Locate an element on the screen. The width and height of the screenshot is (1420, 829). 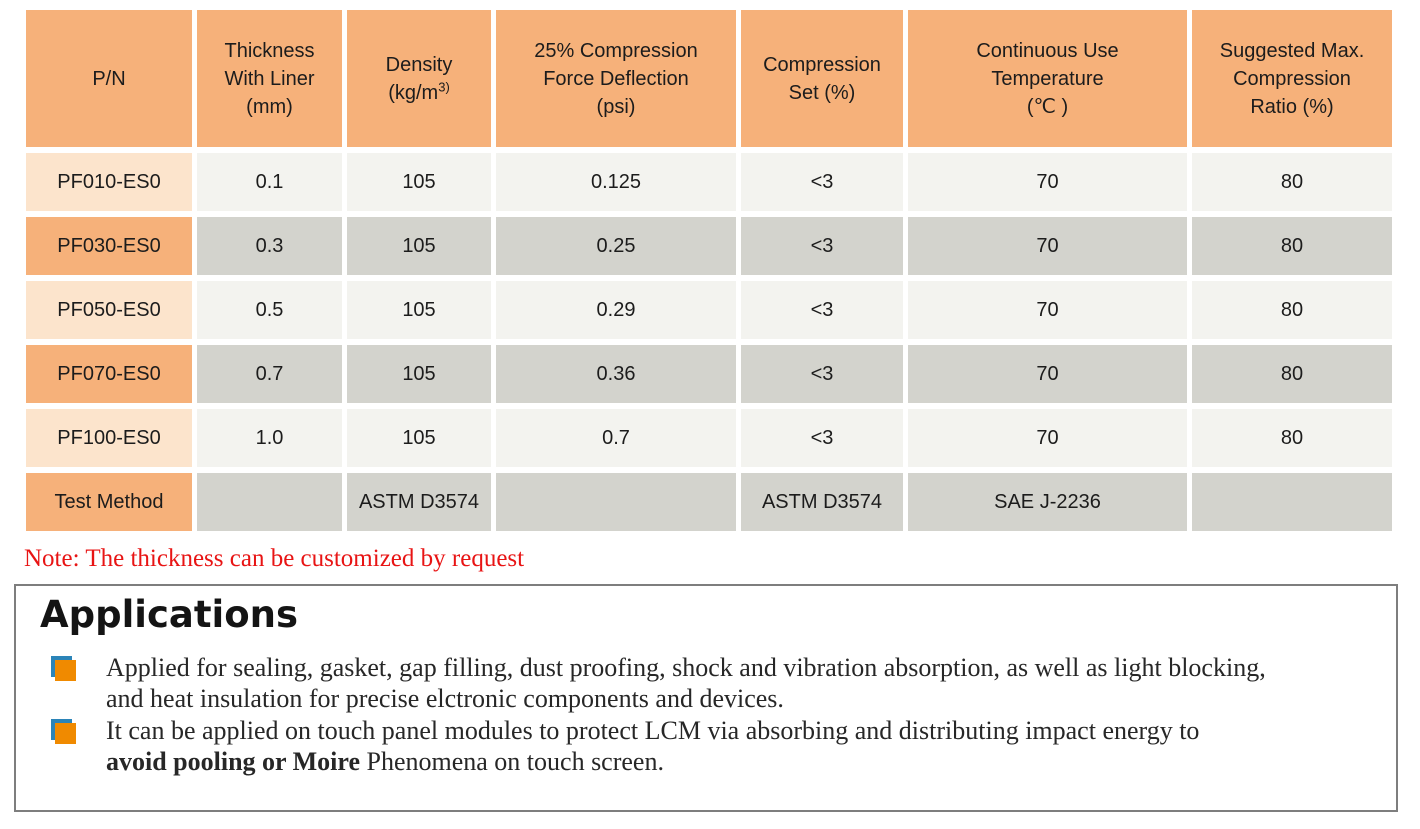
table-row: PF030-ES0 0.3 105 0.25 <3 70 80 is located at coordinates (709, 246).